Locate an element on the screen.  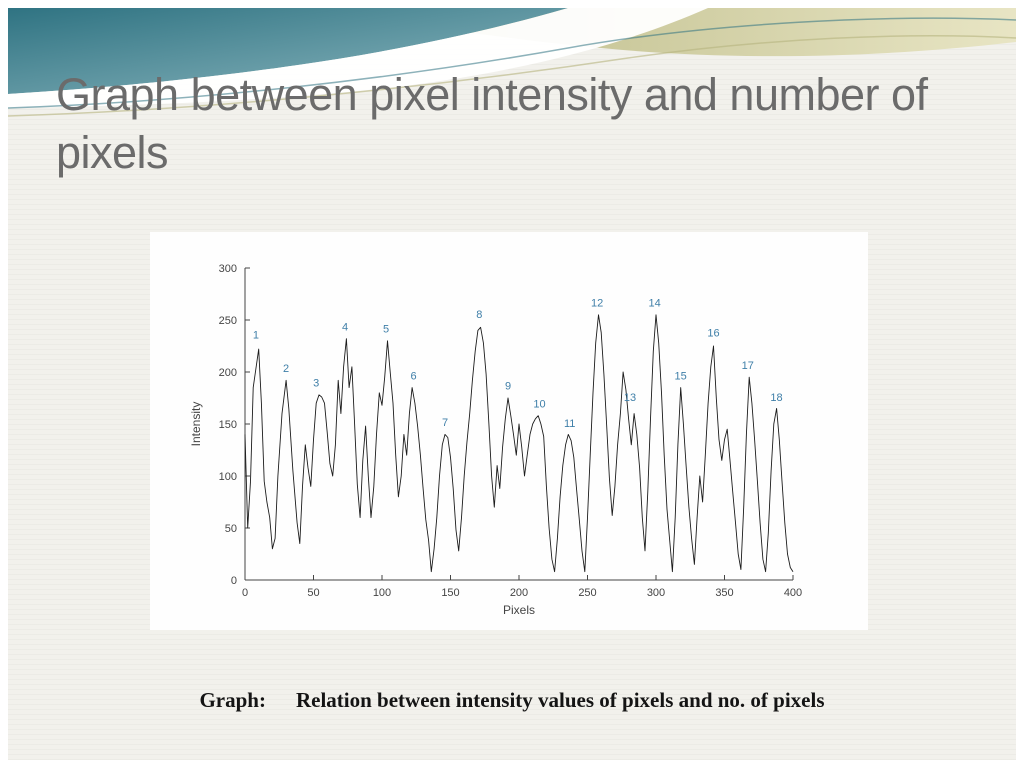
y-tick-label: 150 is located at coordinates (228, 425).